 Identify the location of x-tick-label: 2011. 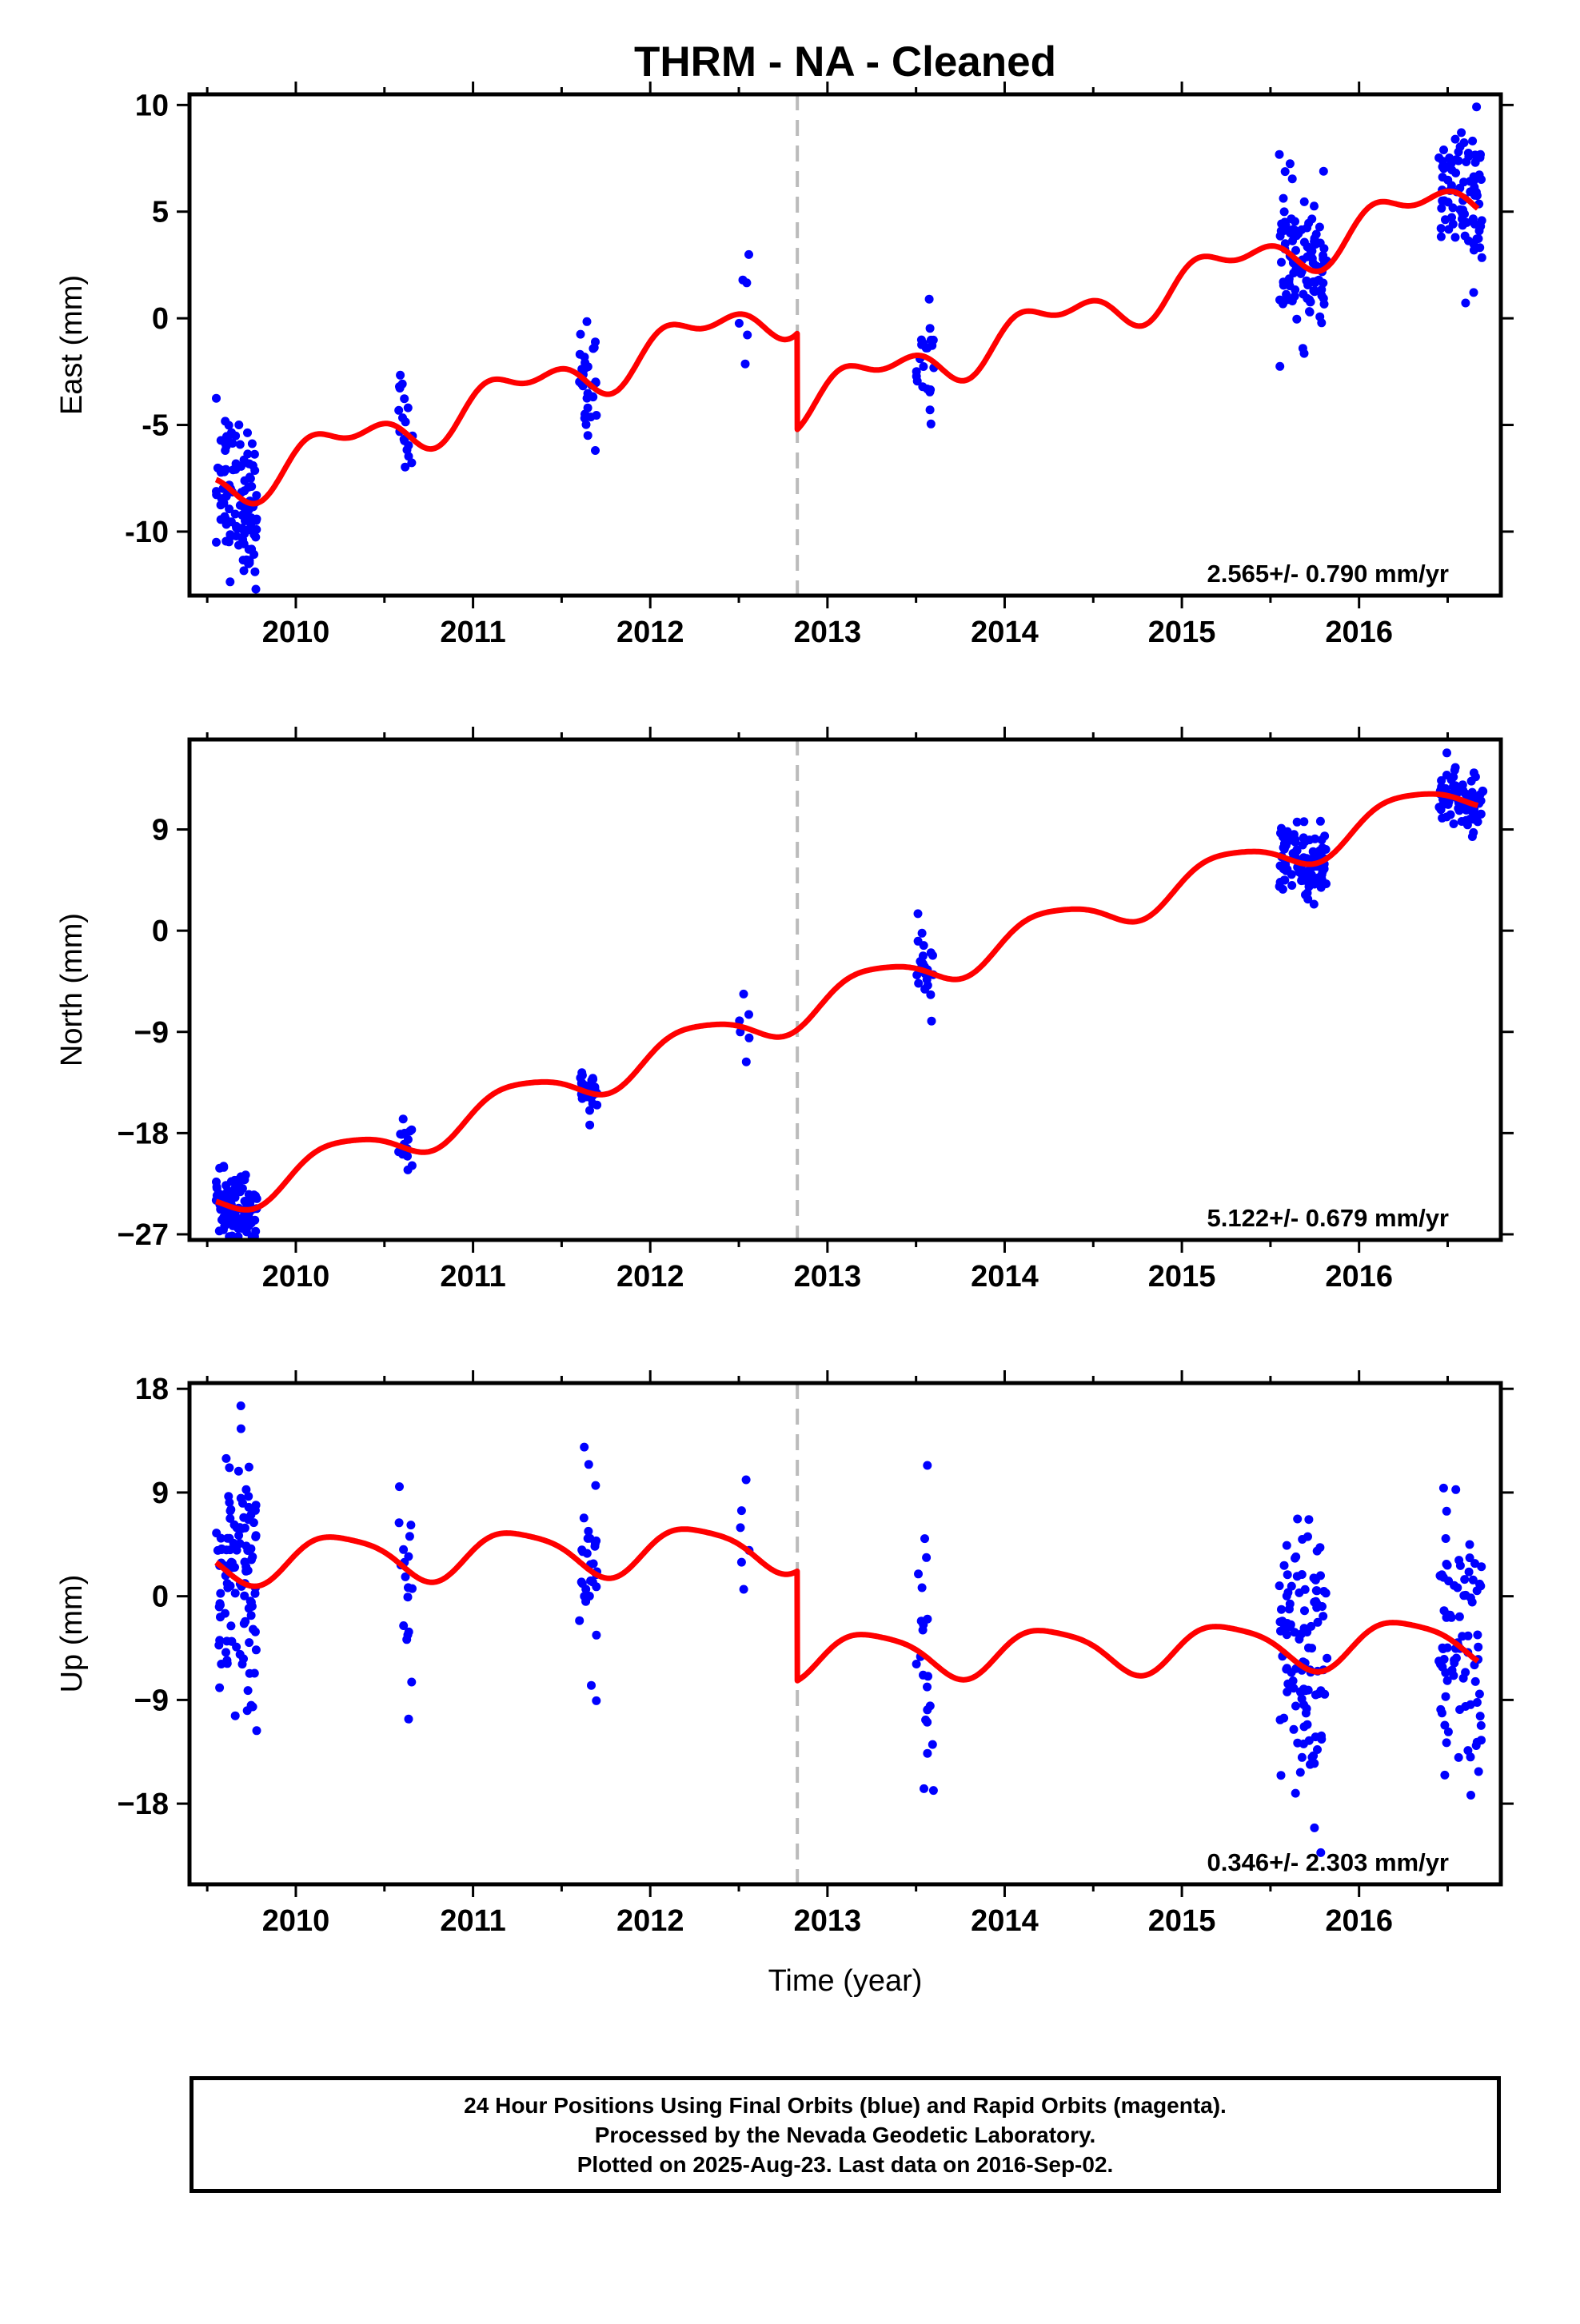
(473, 1921).